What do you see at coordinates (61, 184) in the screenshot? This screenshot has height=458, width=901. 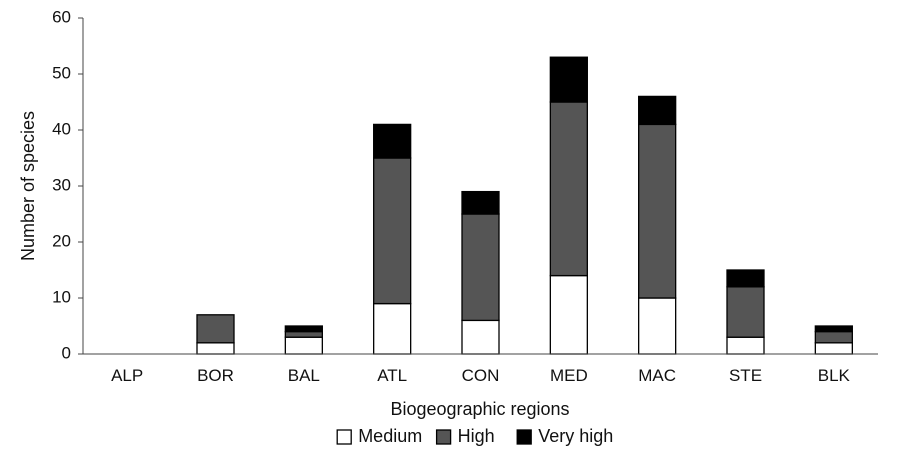 I see `y-tick-label: 30` at bounding box center [61, 184].